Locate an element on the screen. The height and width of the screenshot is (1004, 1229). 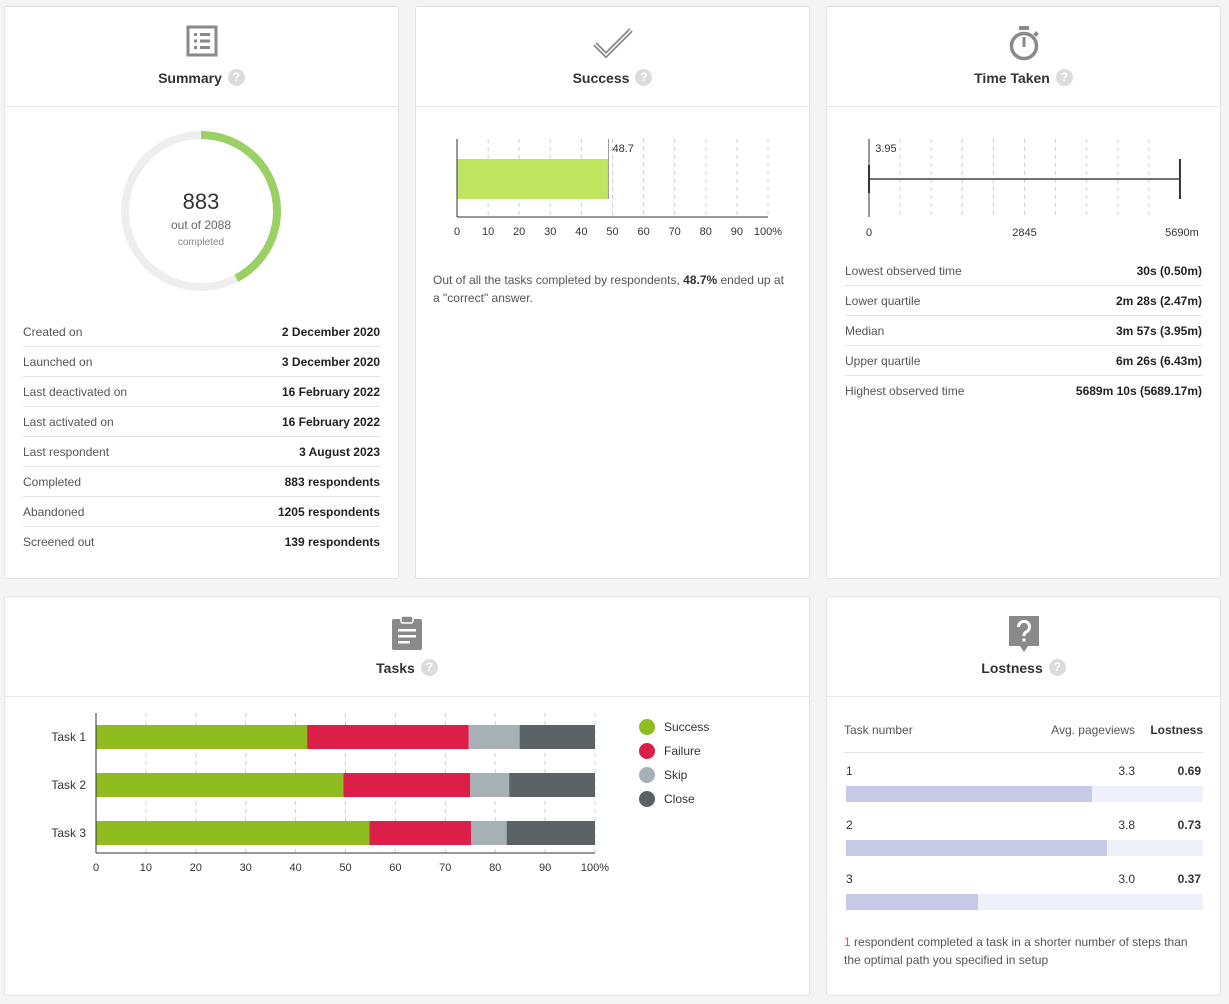
summary-title: Summary is located at coordinates (190, 77).